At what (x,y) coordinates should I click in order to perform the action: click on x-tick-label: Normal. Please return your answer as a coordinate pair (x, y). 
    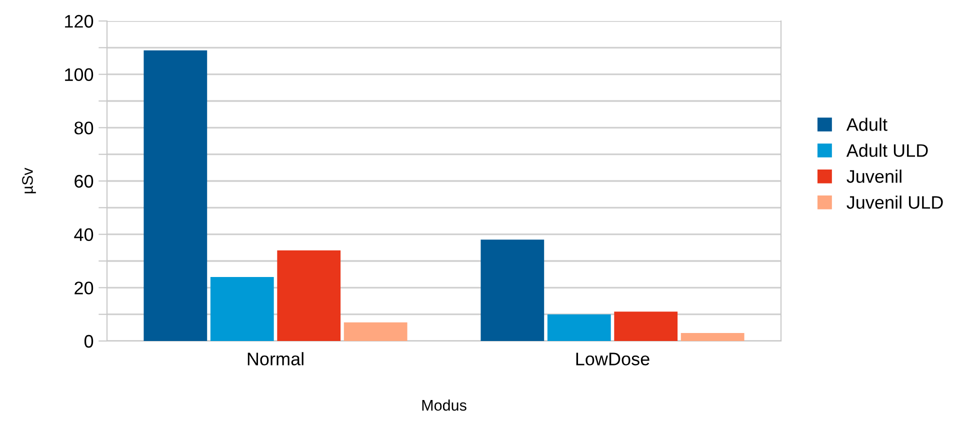
    Looking at the image, I should click on (276, 359).